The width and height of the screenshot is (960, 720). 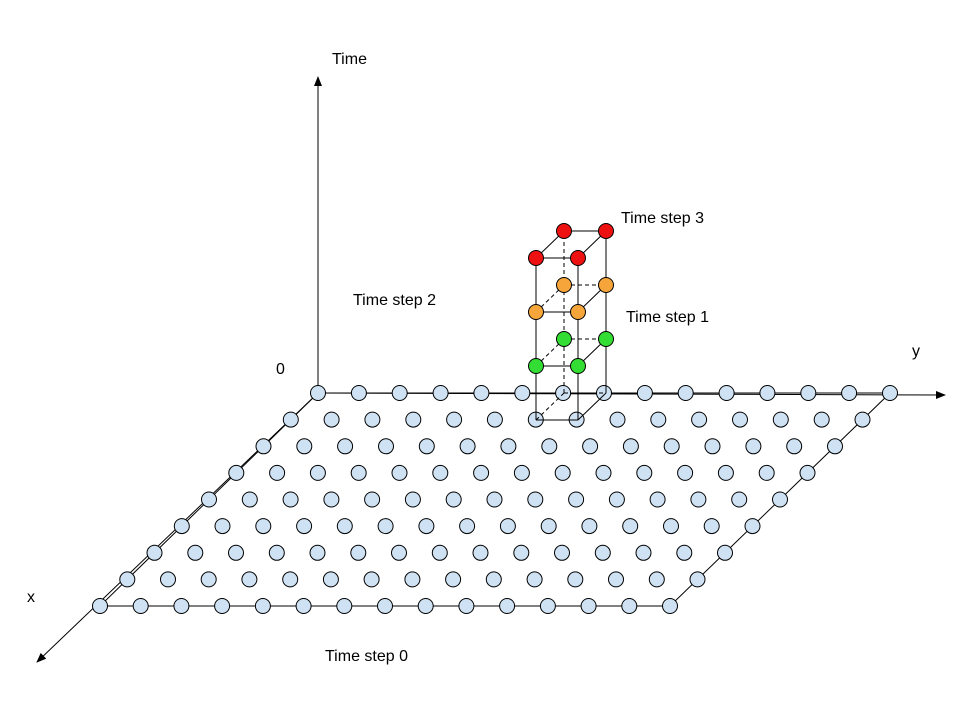 I want to click on prism-edge, so click(x=592, y=406).